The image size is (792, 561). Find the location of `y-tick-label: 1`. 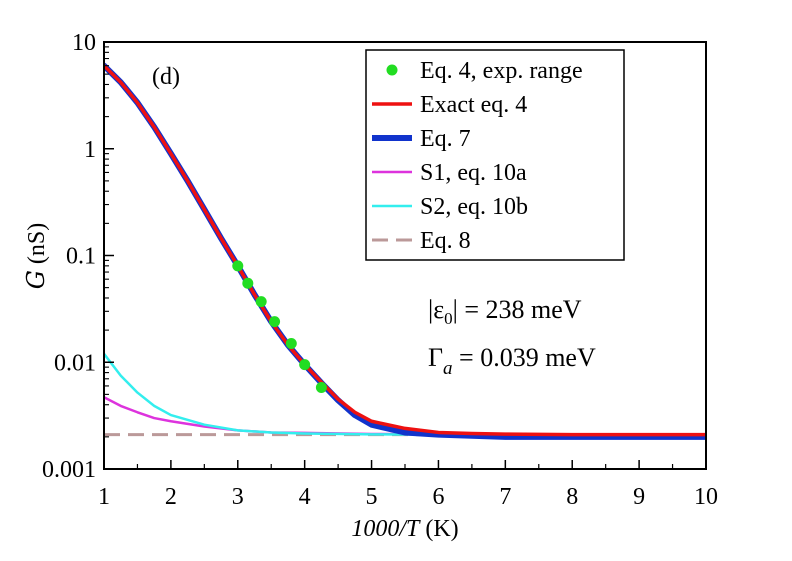

y-tick-label: 1 is located at coordinates (90, 150).